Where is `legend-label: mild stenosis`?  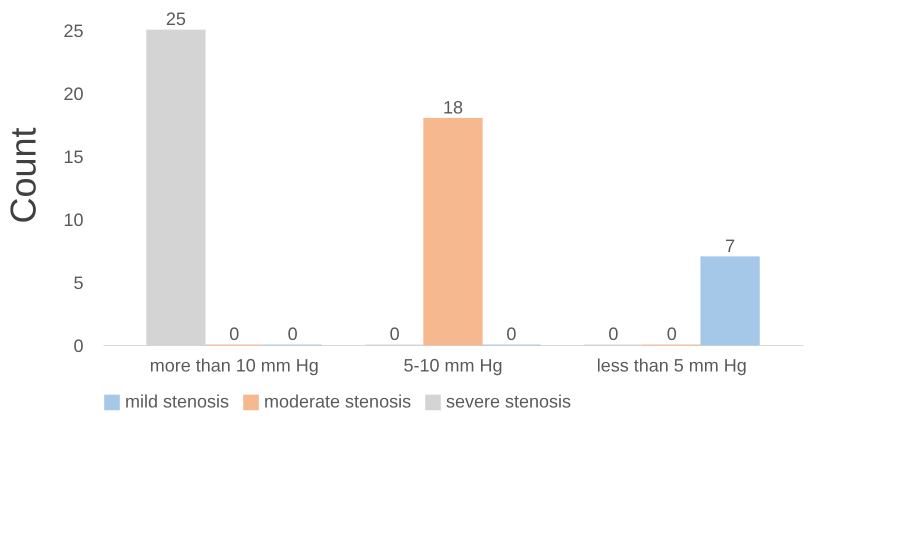
legend-label: mild stenosis is located at coordinates (177, 401).